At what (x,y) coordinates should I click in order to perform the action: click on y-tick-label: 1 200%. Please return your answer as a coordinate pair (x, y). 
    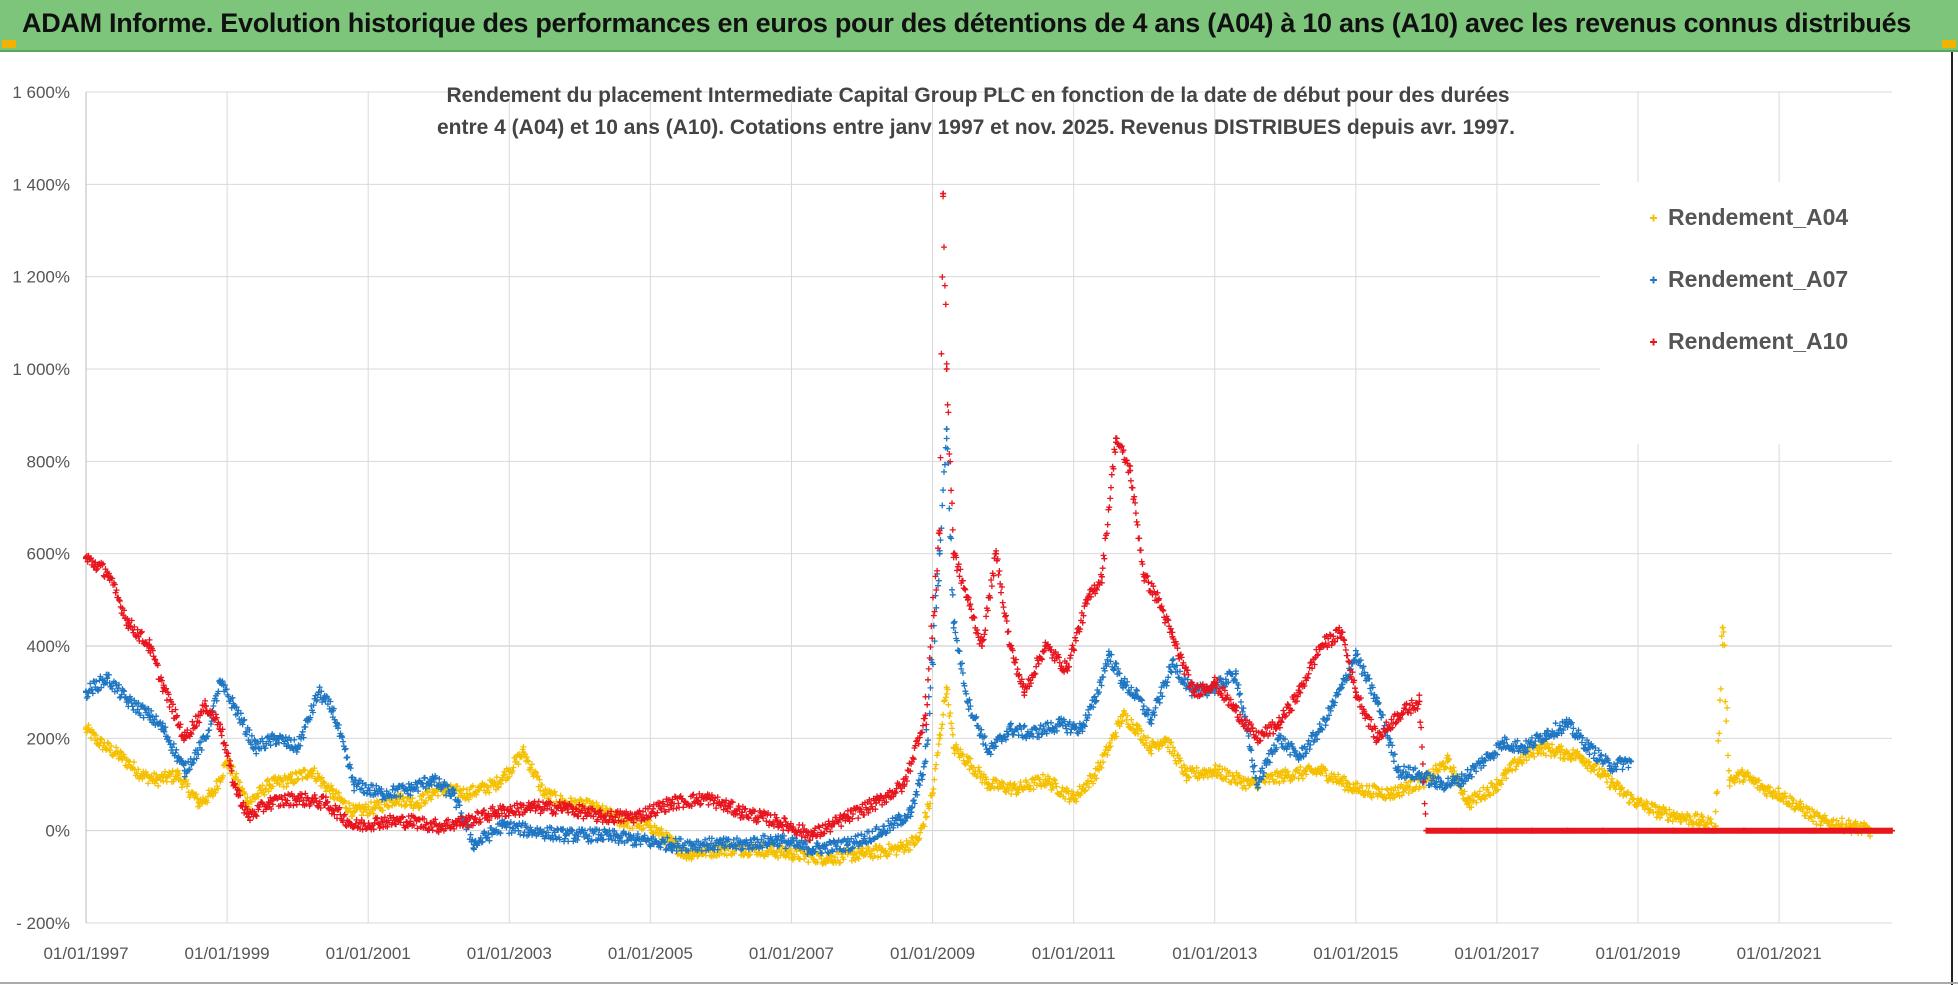
    Looking at the image, I should click on (41, 277).